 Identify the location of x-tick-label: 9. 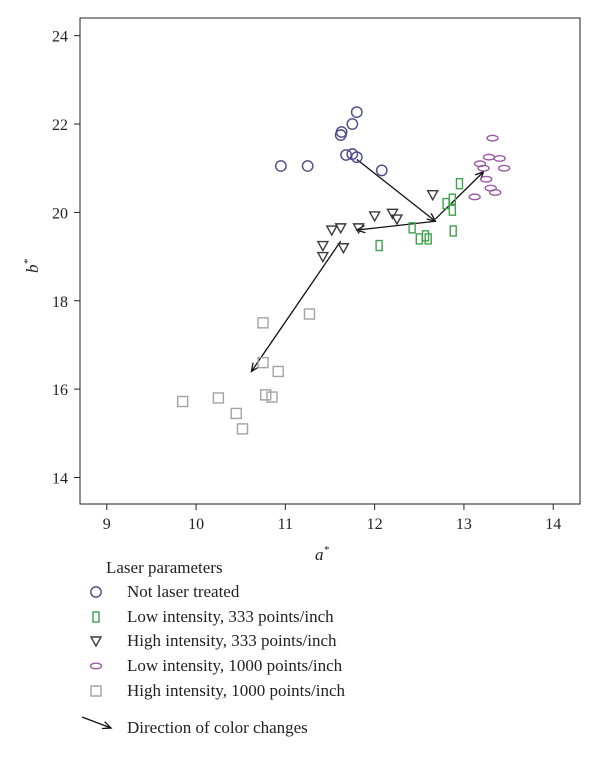
(107, 524).